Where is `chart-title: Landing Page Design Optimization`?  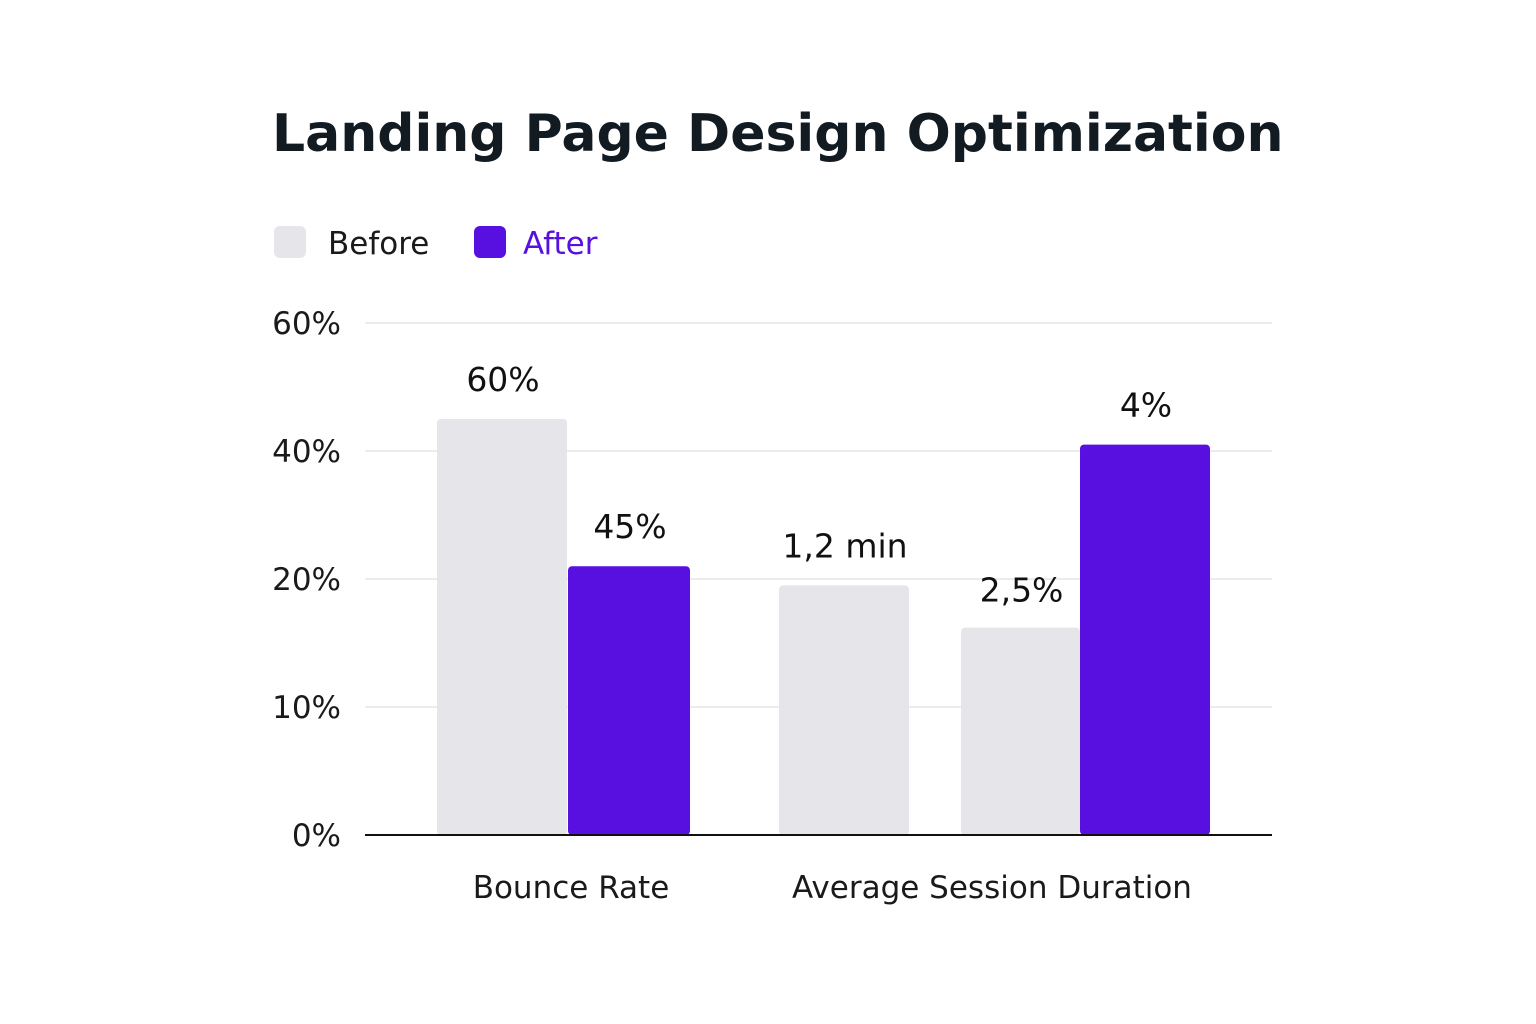
chart-title: Landing Page Design Optimization is located at coordinates (778, 134).